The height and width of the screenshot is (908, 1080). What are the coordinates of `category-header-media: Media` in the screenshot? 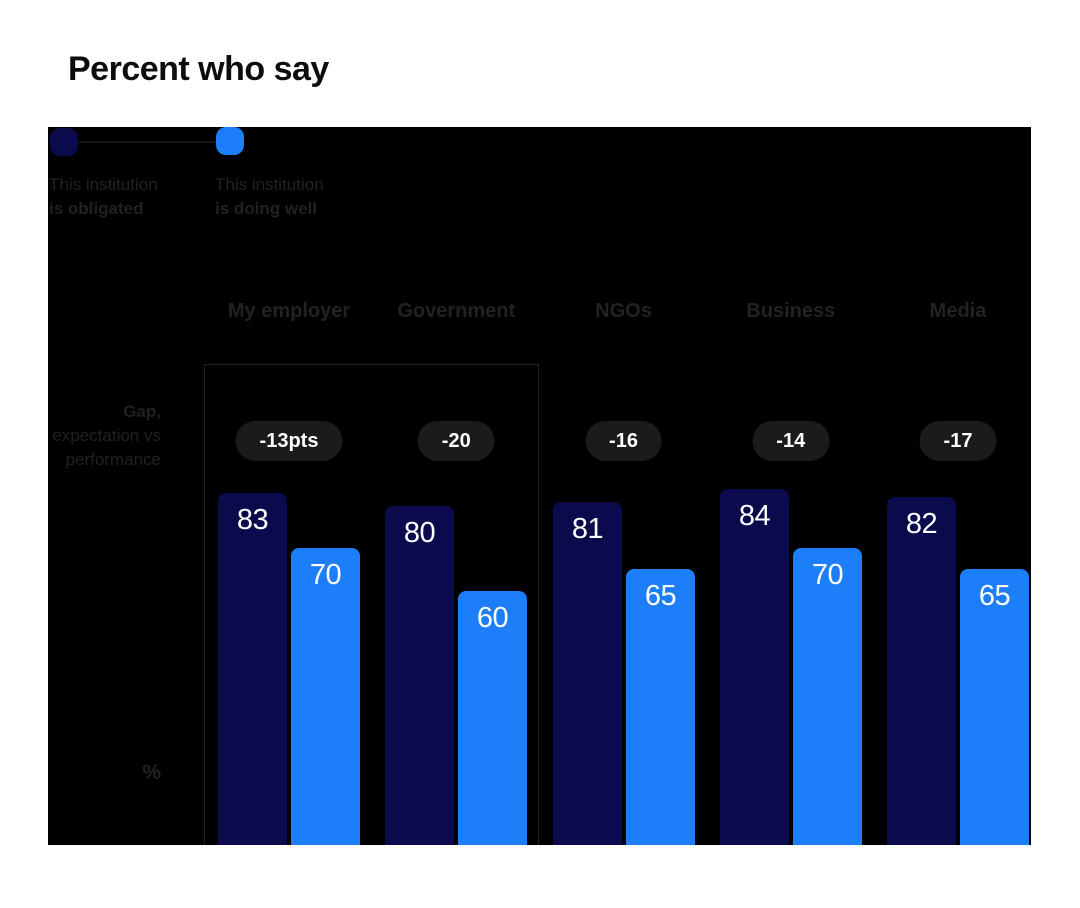 It's located at (958, 311).